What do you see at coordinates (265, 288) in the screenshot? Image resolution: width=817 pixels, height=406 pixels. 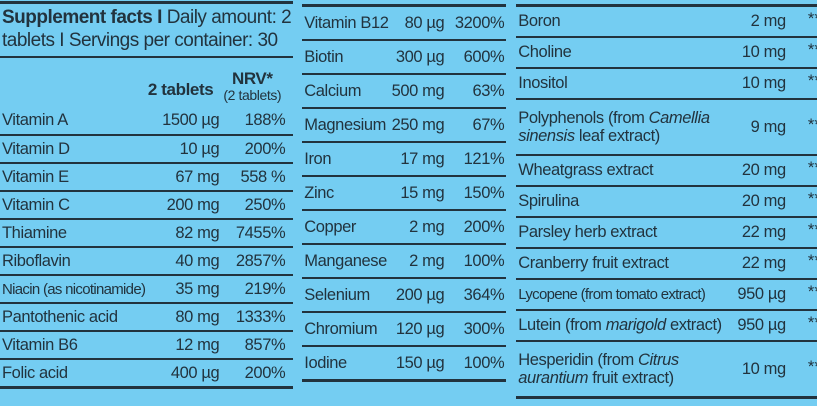 I see `nutrient-nrv: 219%` at bounding box center [265, 288].